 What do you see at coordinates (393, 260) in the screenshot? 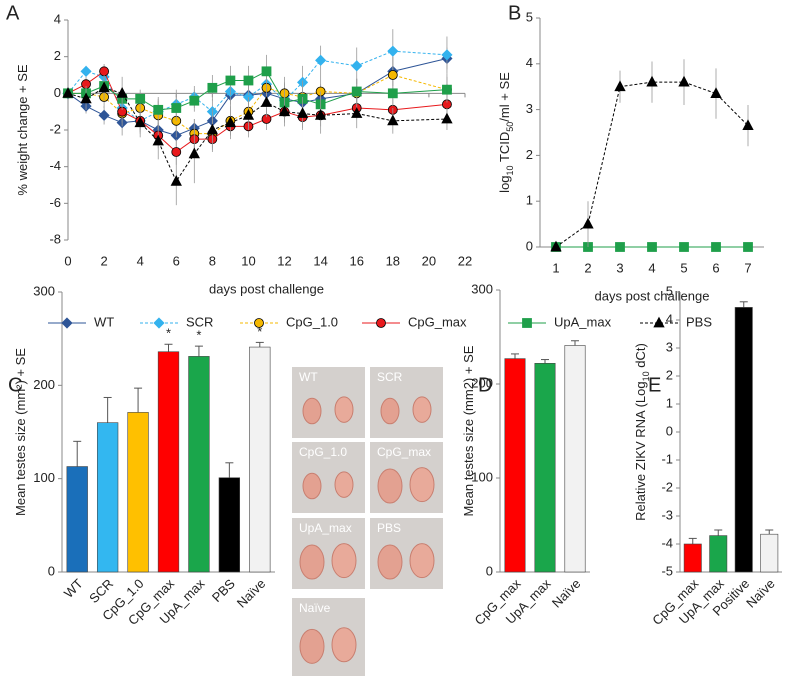
I see `x-tick-label: 18` at bounding box center [393, 260].